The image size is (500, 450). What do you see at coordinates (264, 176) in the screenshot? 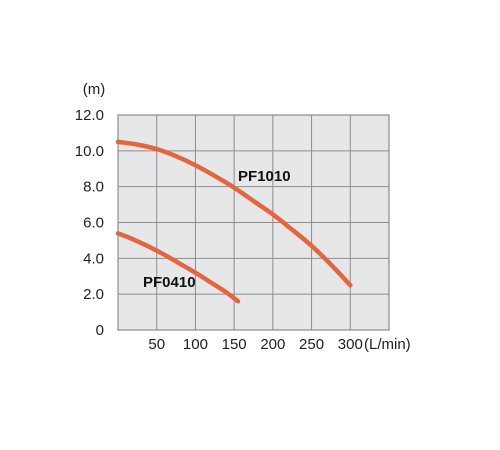
I see `series-label-pf1010: PF1010` at bounding box center [264, 176].